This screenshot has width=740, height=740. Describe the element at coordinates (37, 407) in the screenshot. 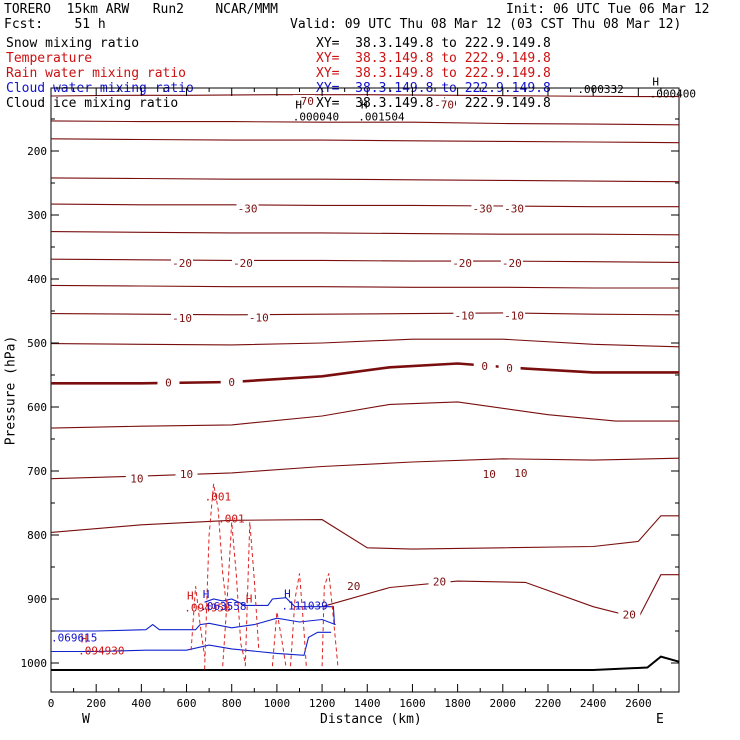

I see `y-tick-label: 600` at that location.